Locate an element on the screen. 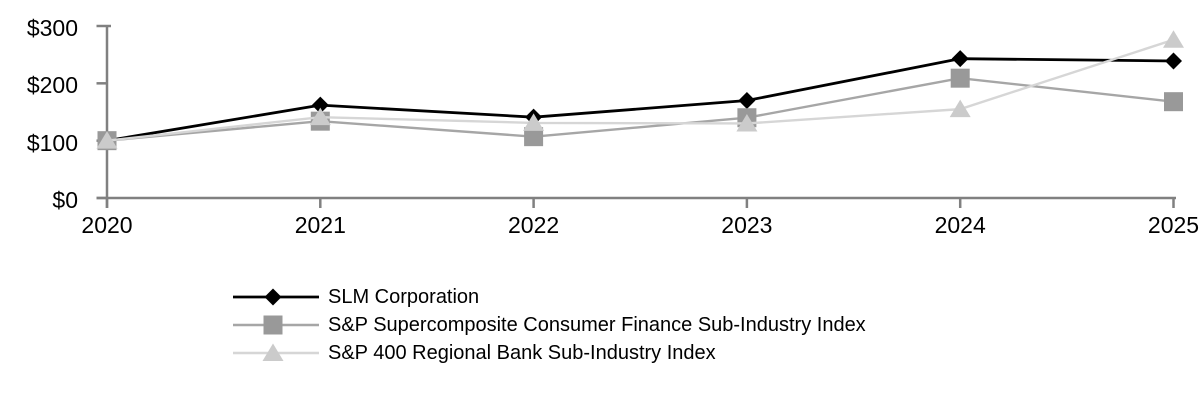  y-axis-tick-label: $200 is located at coordinates (52, 85).